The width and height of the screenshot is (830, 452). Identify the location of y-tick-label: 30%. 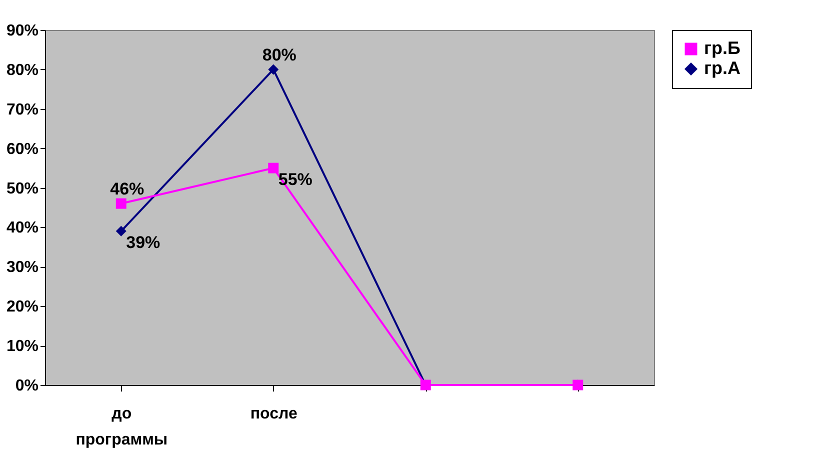
(22, 267).